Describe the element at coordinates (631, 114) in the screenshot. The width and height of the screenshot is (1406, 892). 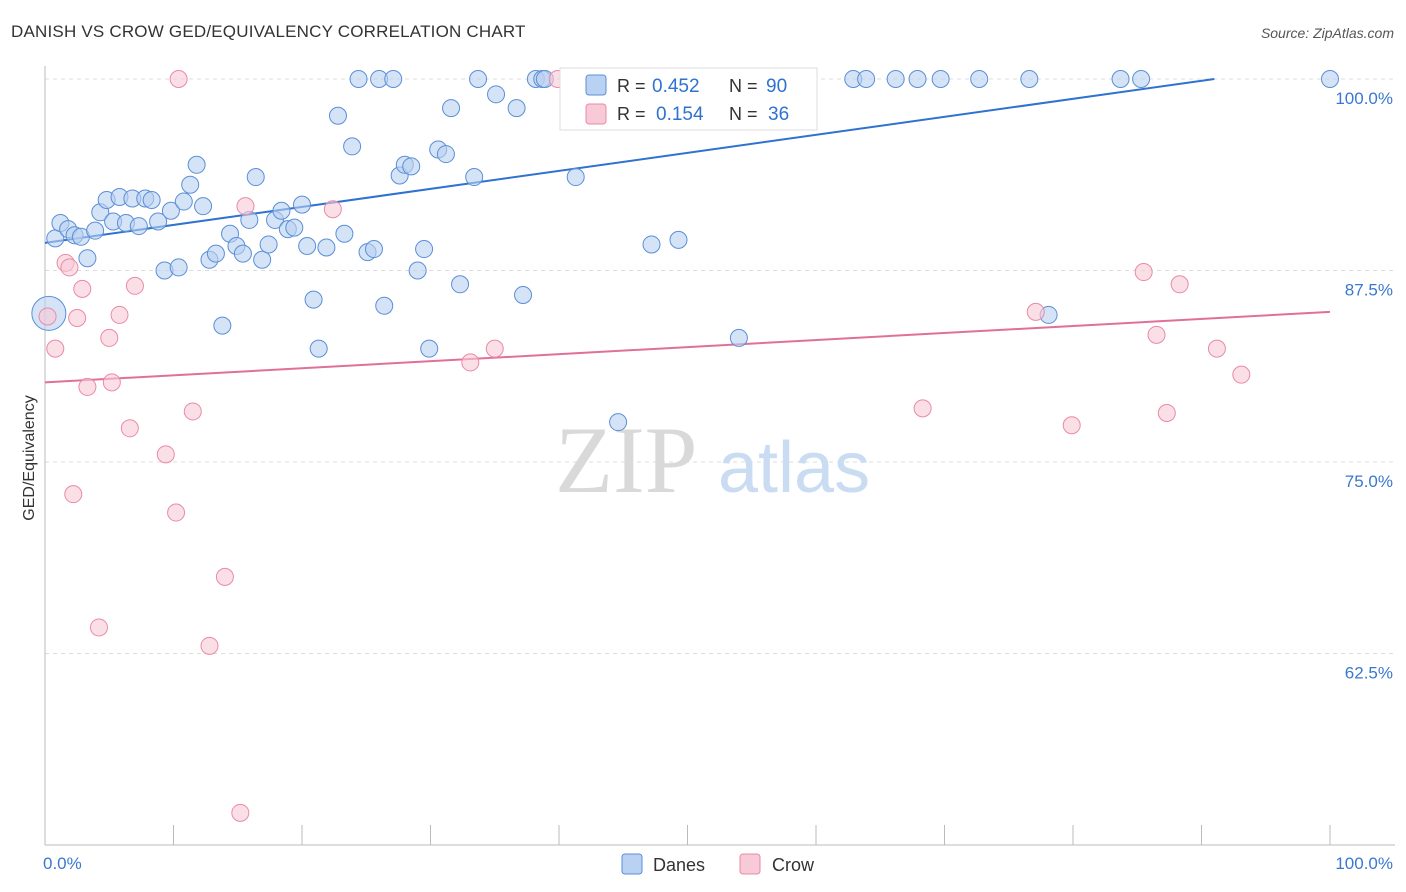
I see `crow-r-label: R =` at that location.